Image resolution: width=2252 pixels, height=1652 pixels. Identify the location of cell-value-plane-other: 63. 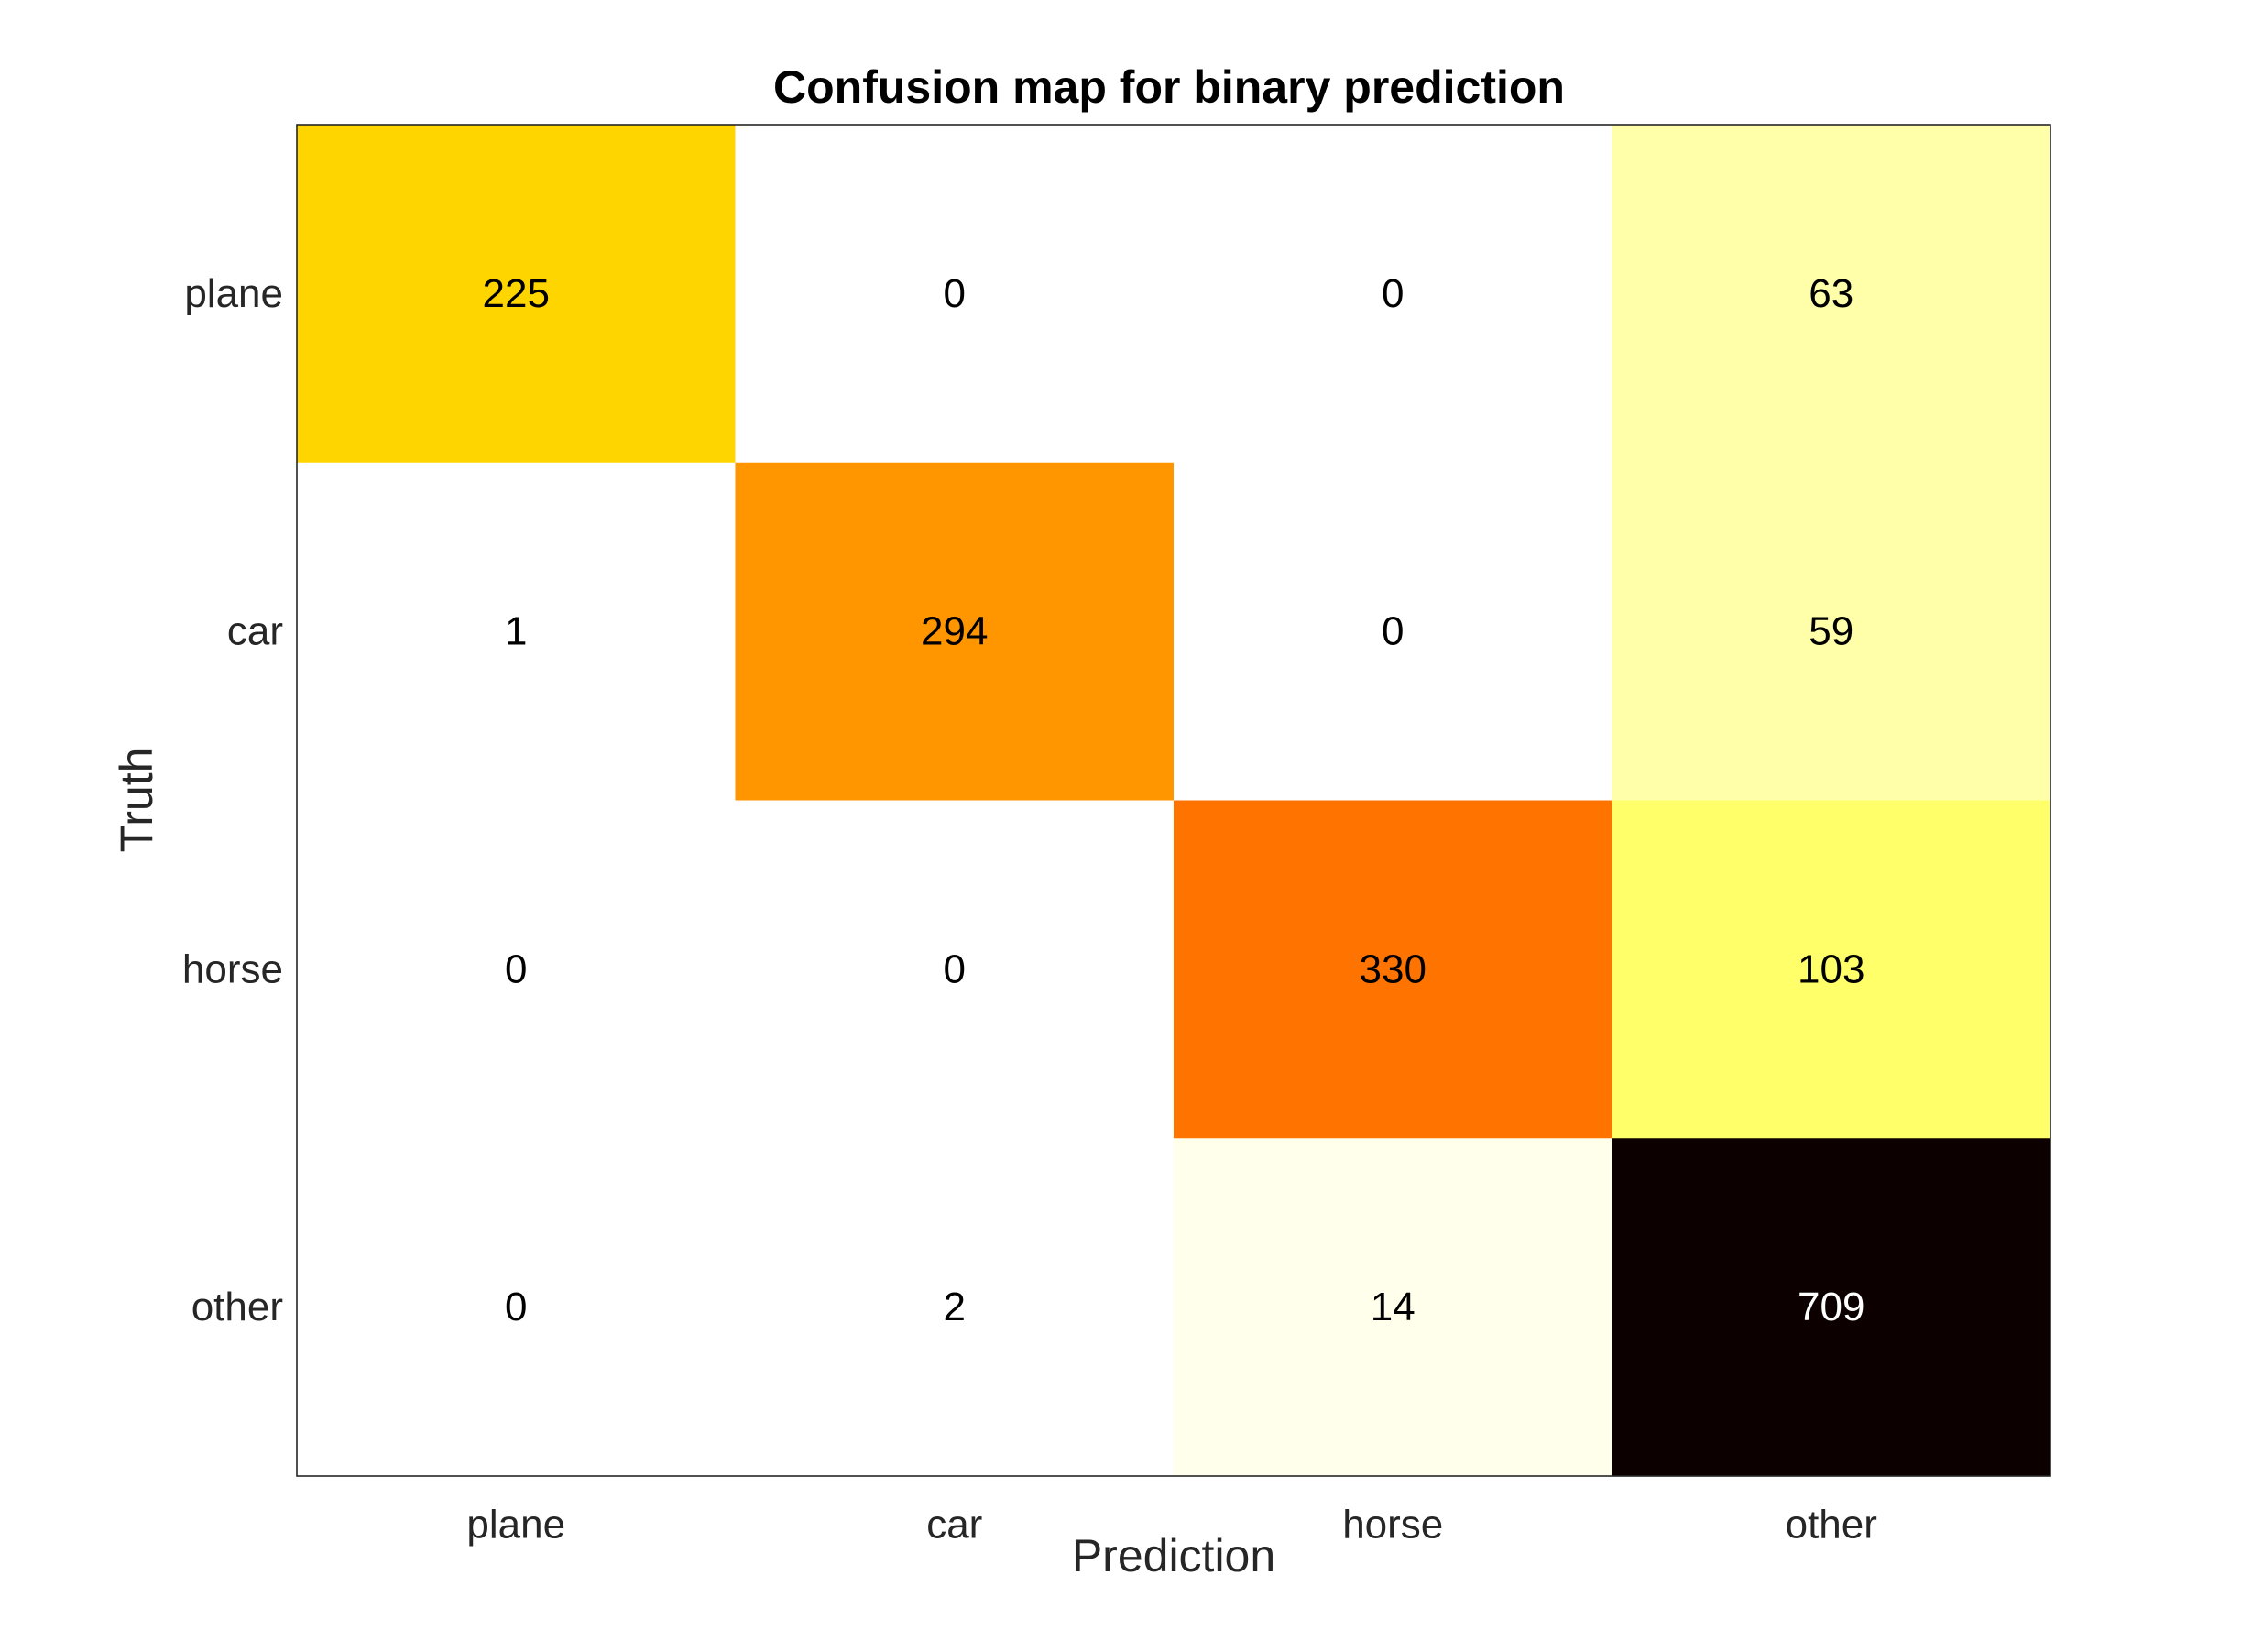
(1831, 293).